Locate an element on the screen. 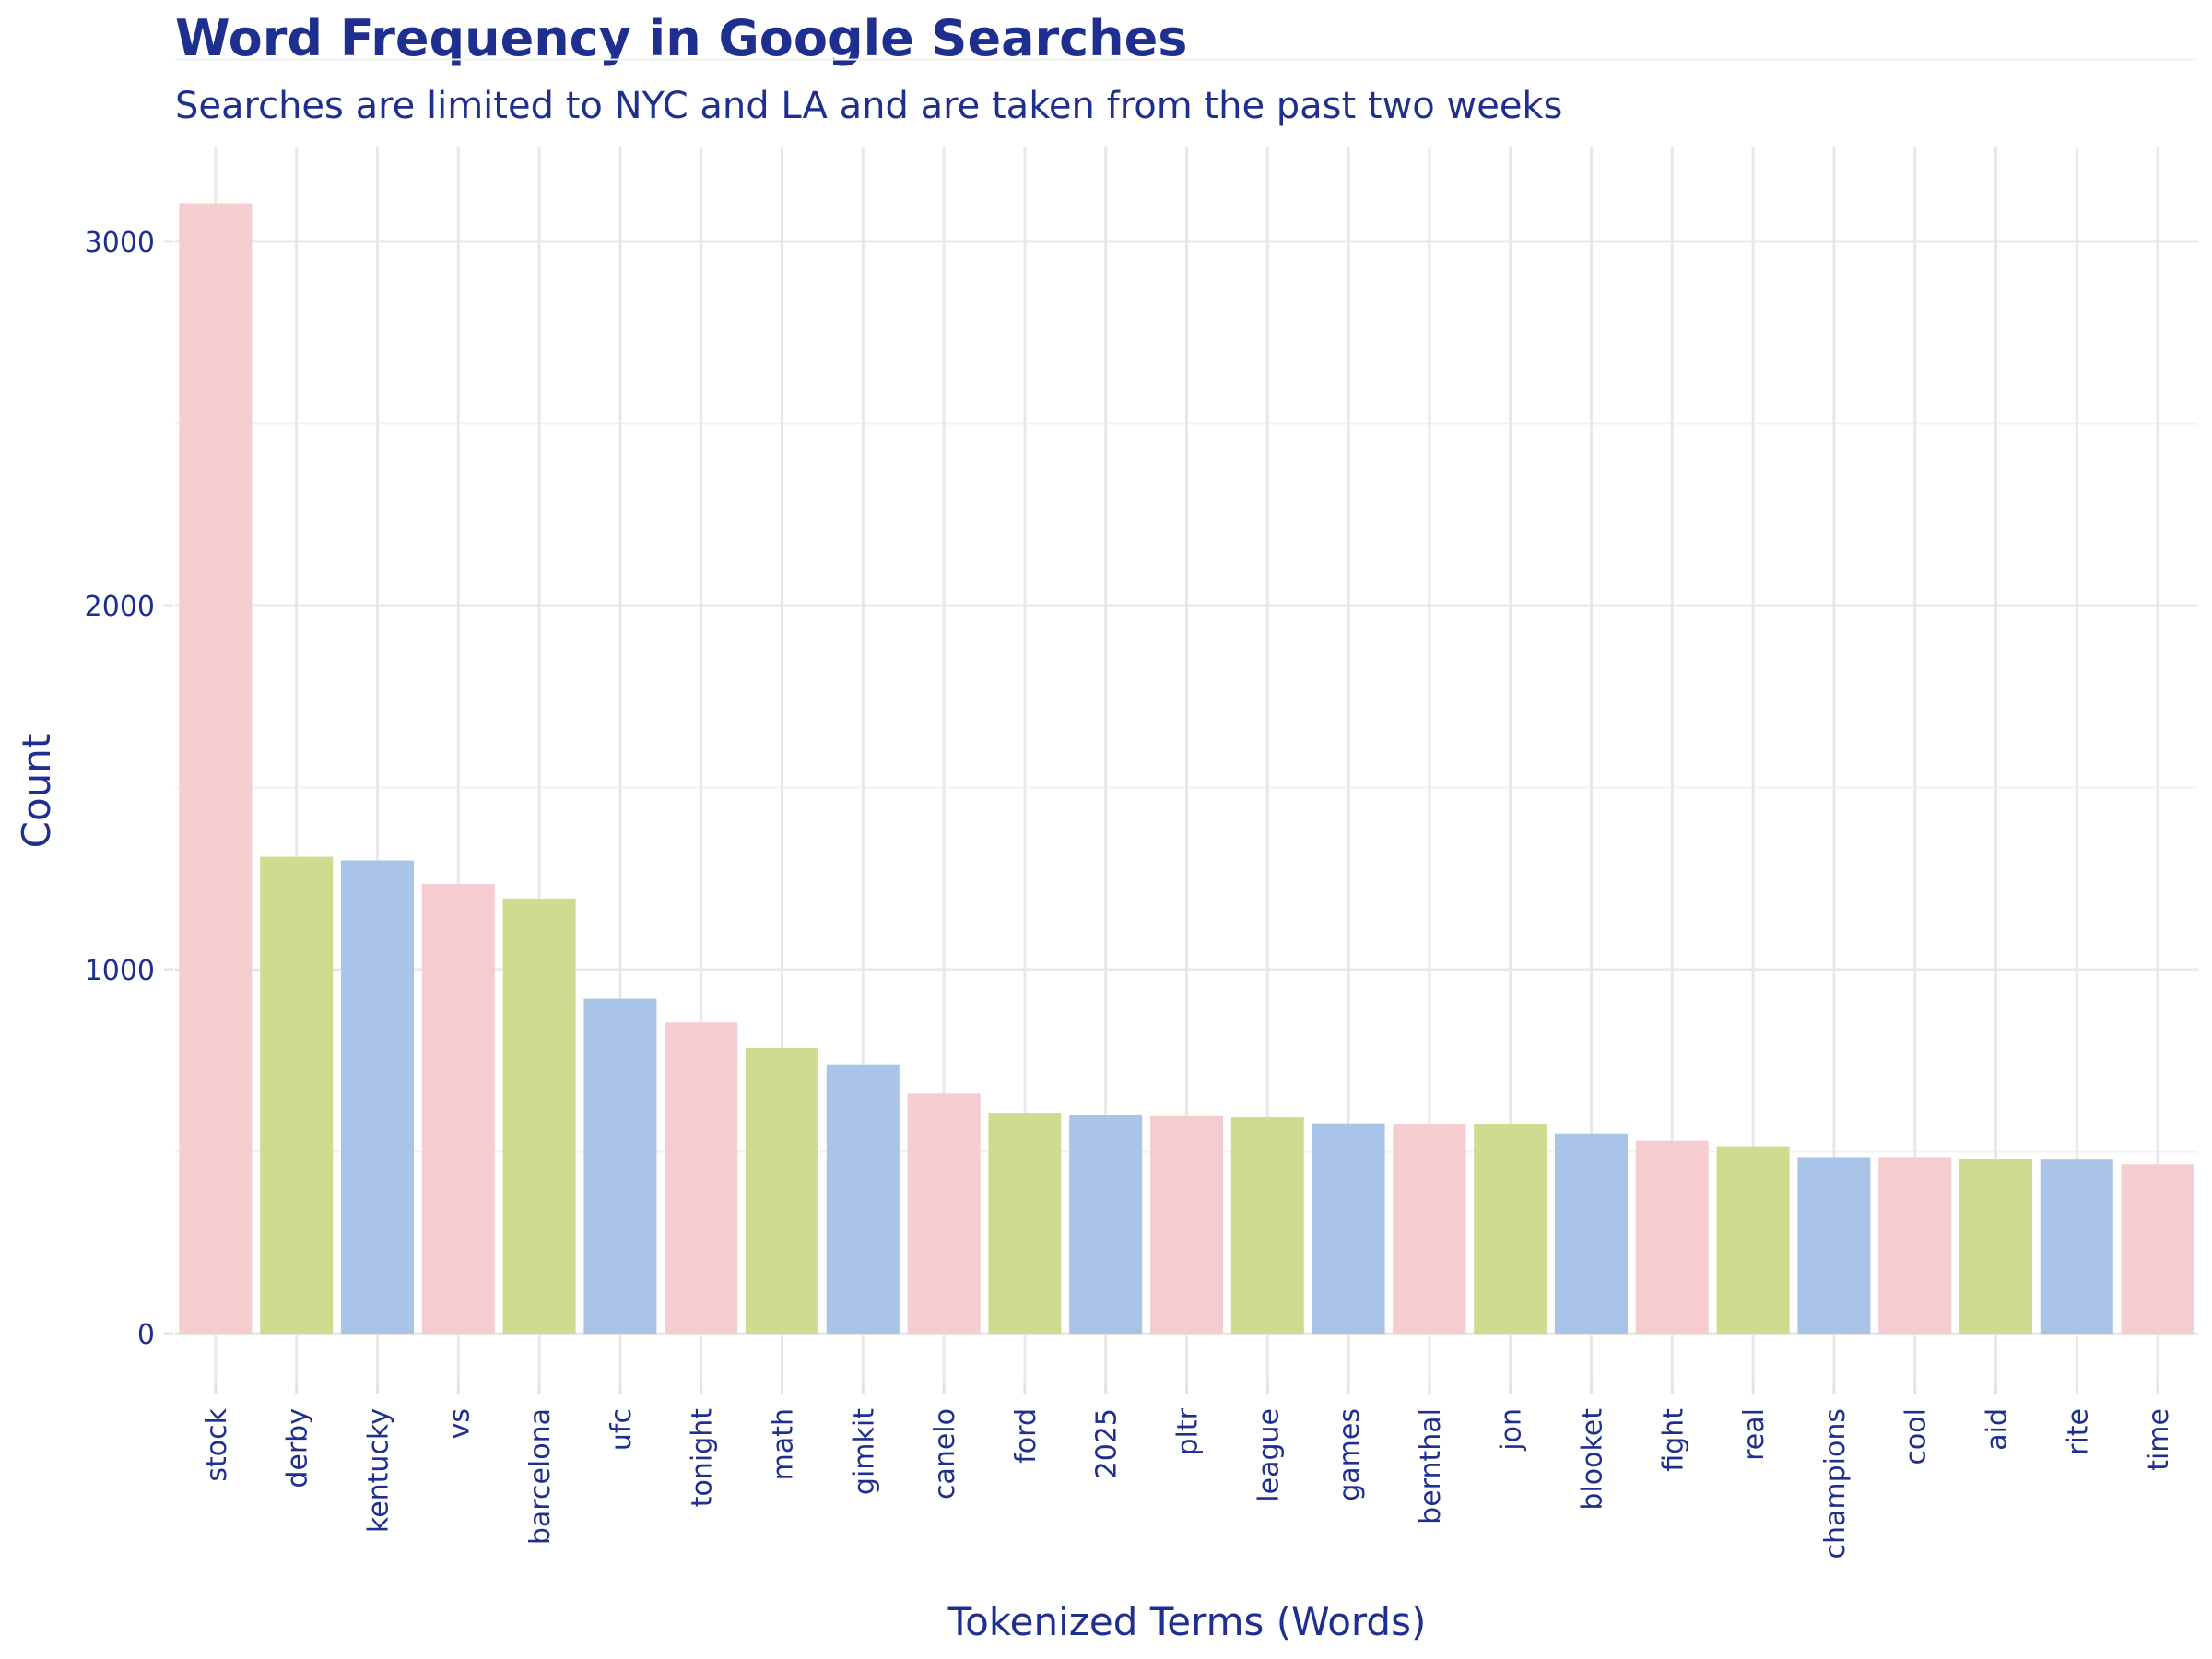  y-tick-label: 0 is located at coordinates (146, 1335).